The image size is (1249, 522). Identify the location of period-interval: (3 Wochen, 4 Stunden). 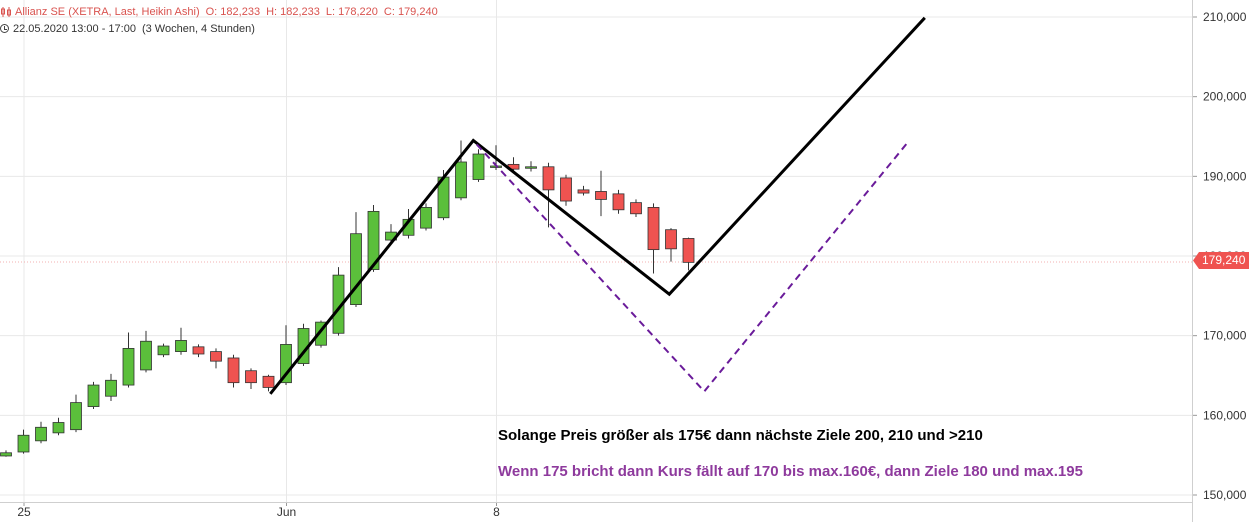
(198, 28).